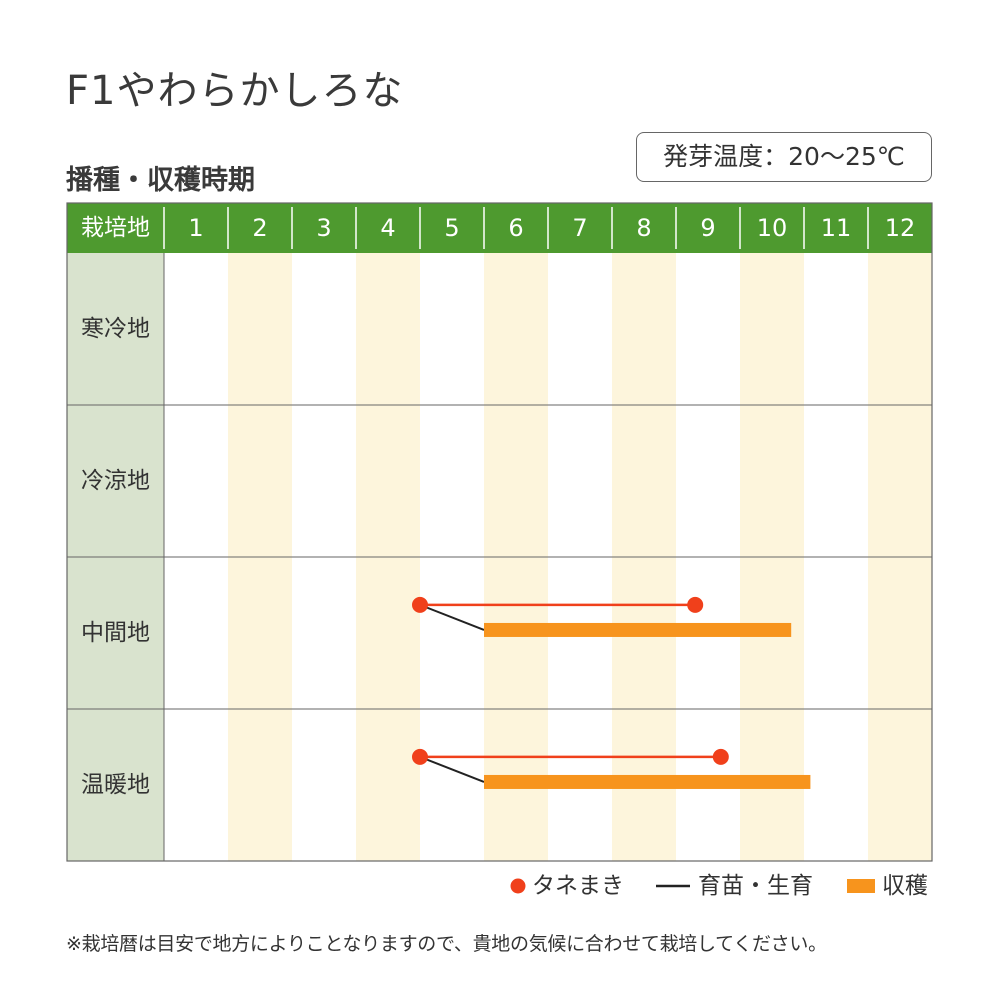 The width and height of the screenshot is (1000, 1000). Describe the element at coordinates (772, 228) in the screenshot. I see `month-label-10: 10` at that location.